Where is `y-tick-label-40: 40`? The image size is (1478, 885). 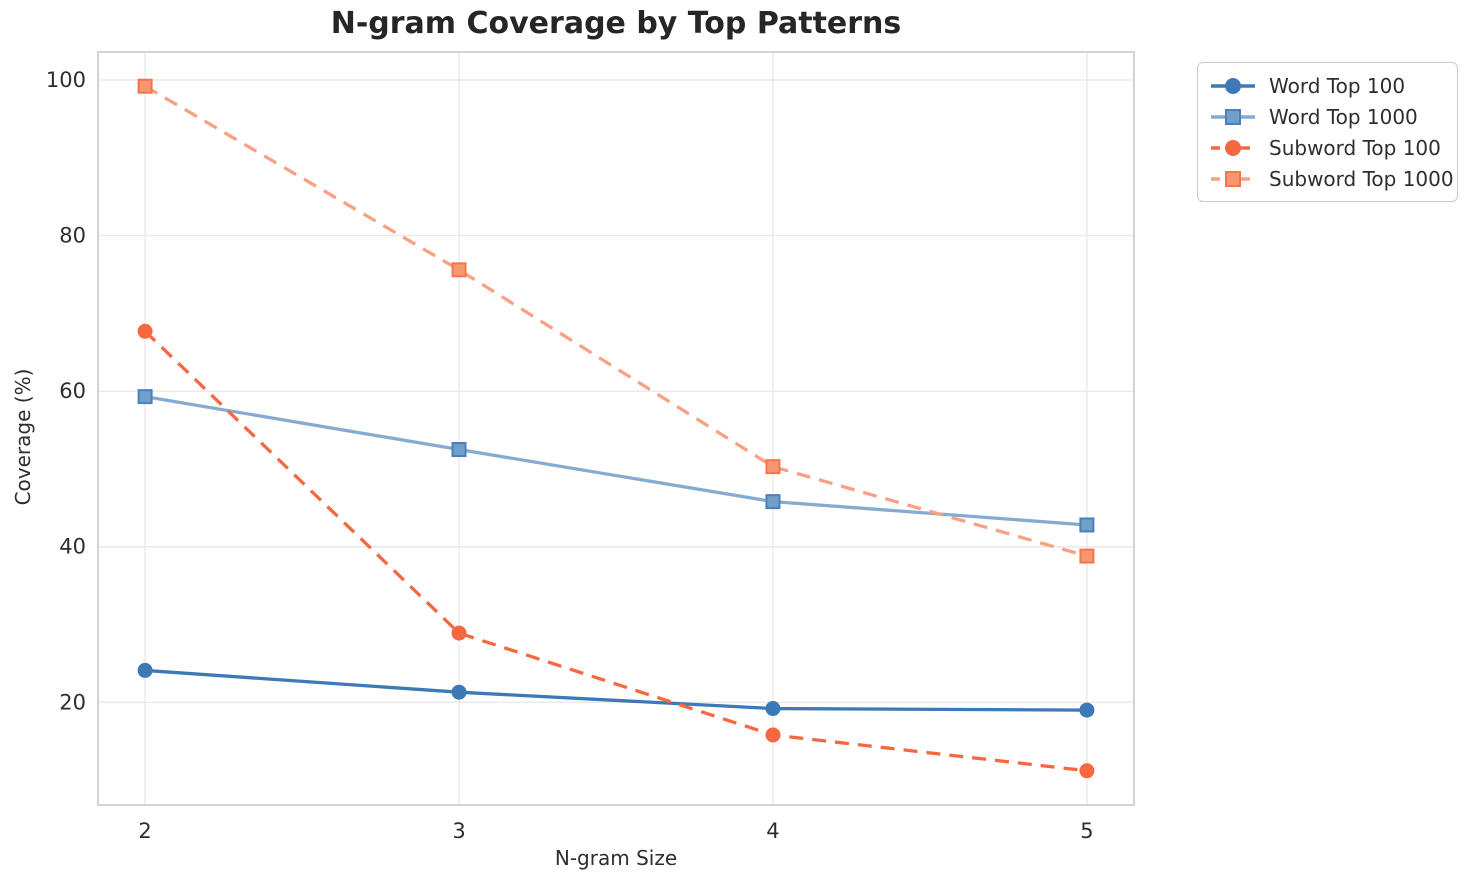
y-tick-label-40: 40 is located at coordinates (72, 547).